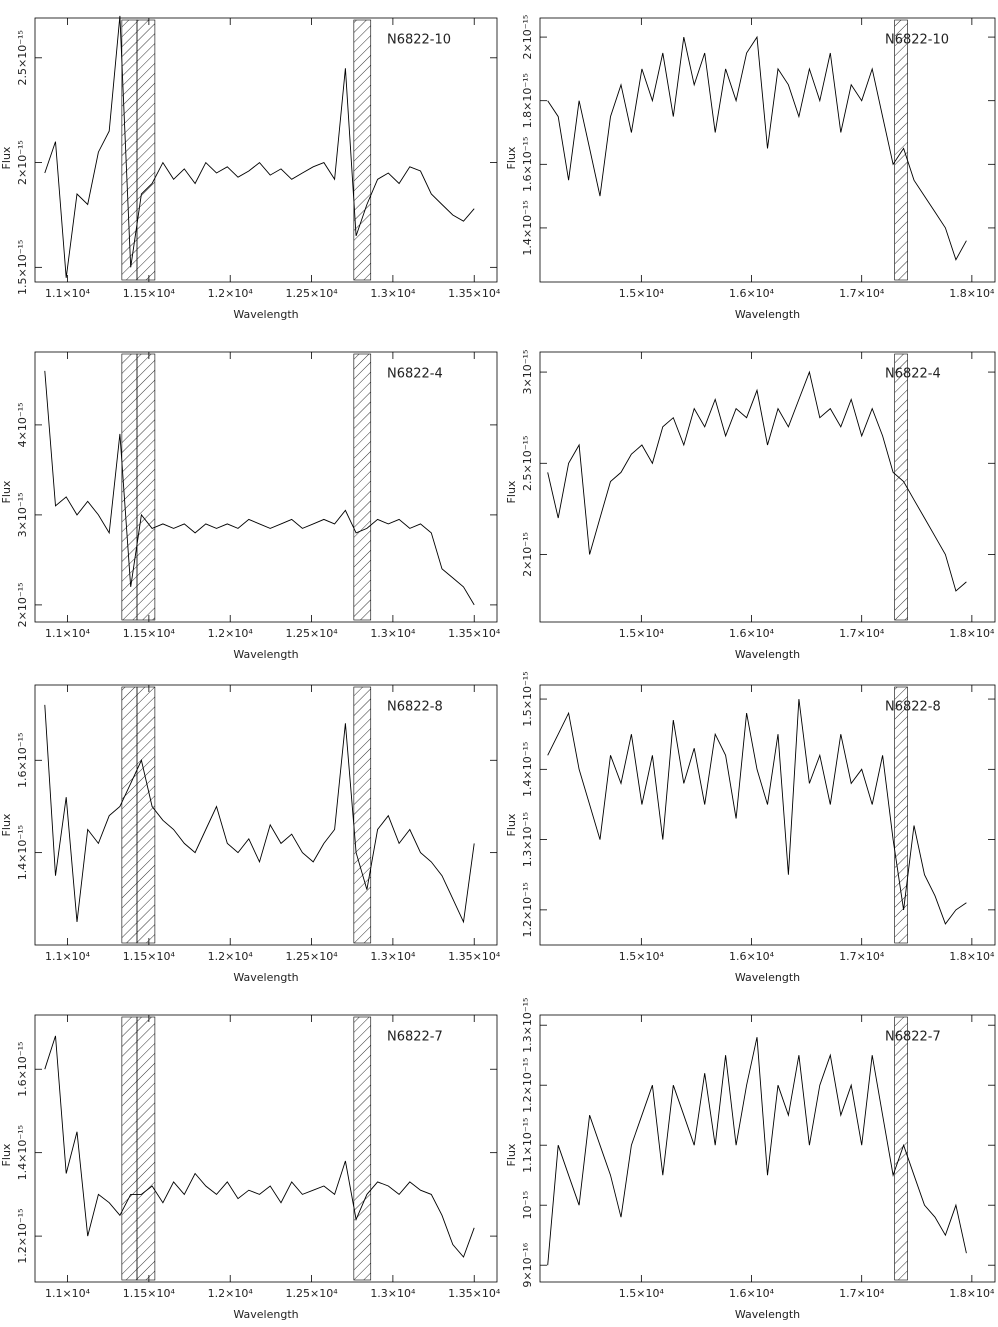  I want to click on y-tick-label: 1.8×10⁻¹⁵, so click(527, 100).